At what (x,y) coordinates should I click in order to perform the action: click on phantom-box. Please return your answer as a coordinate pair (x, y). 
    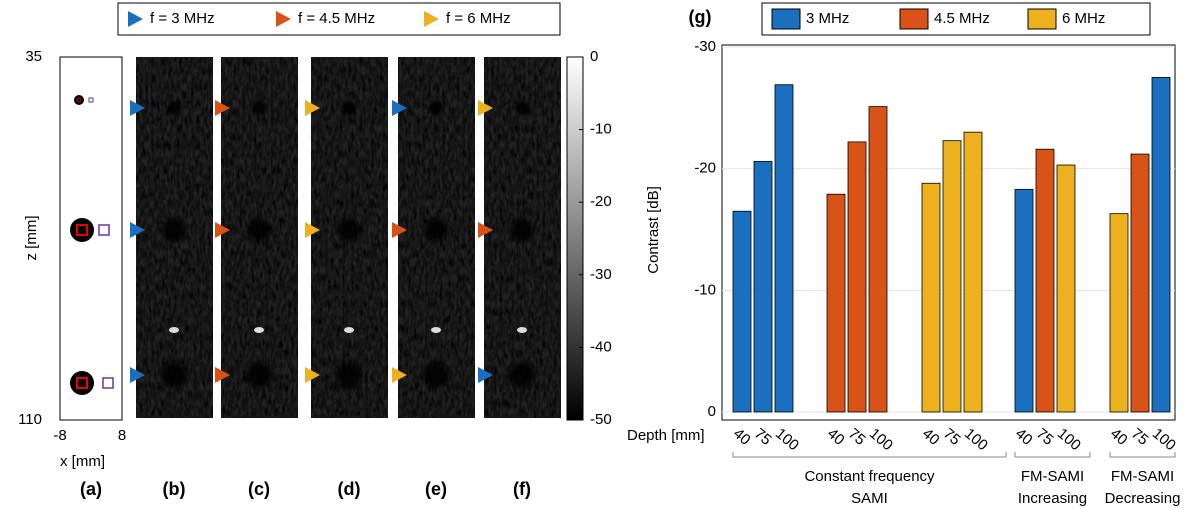
    Looking at the image, I should click on (91, 238).